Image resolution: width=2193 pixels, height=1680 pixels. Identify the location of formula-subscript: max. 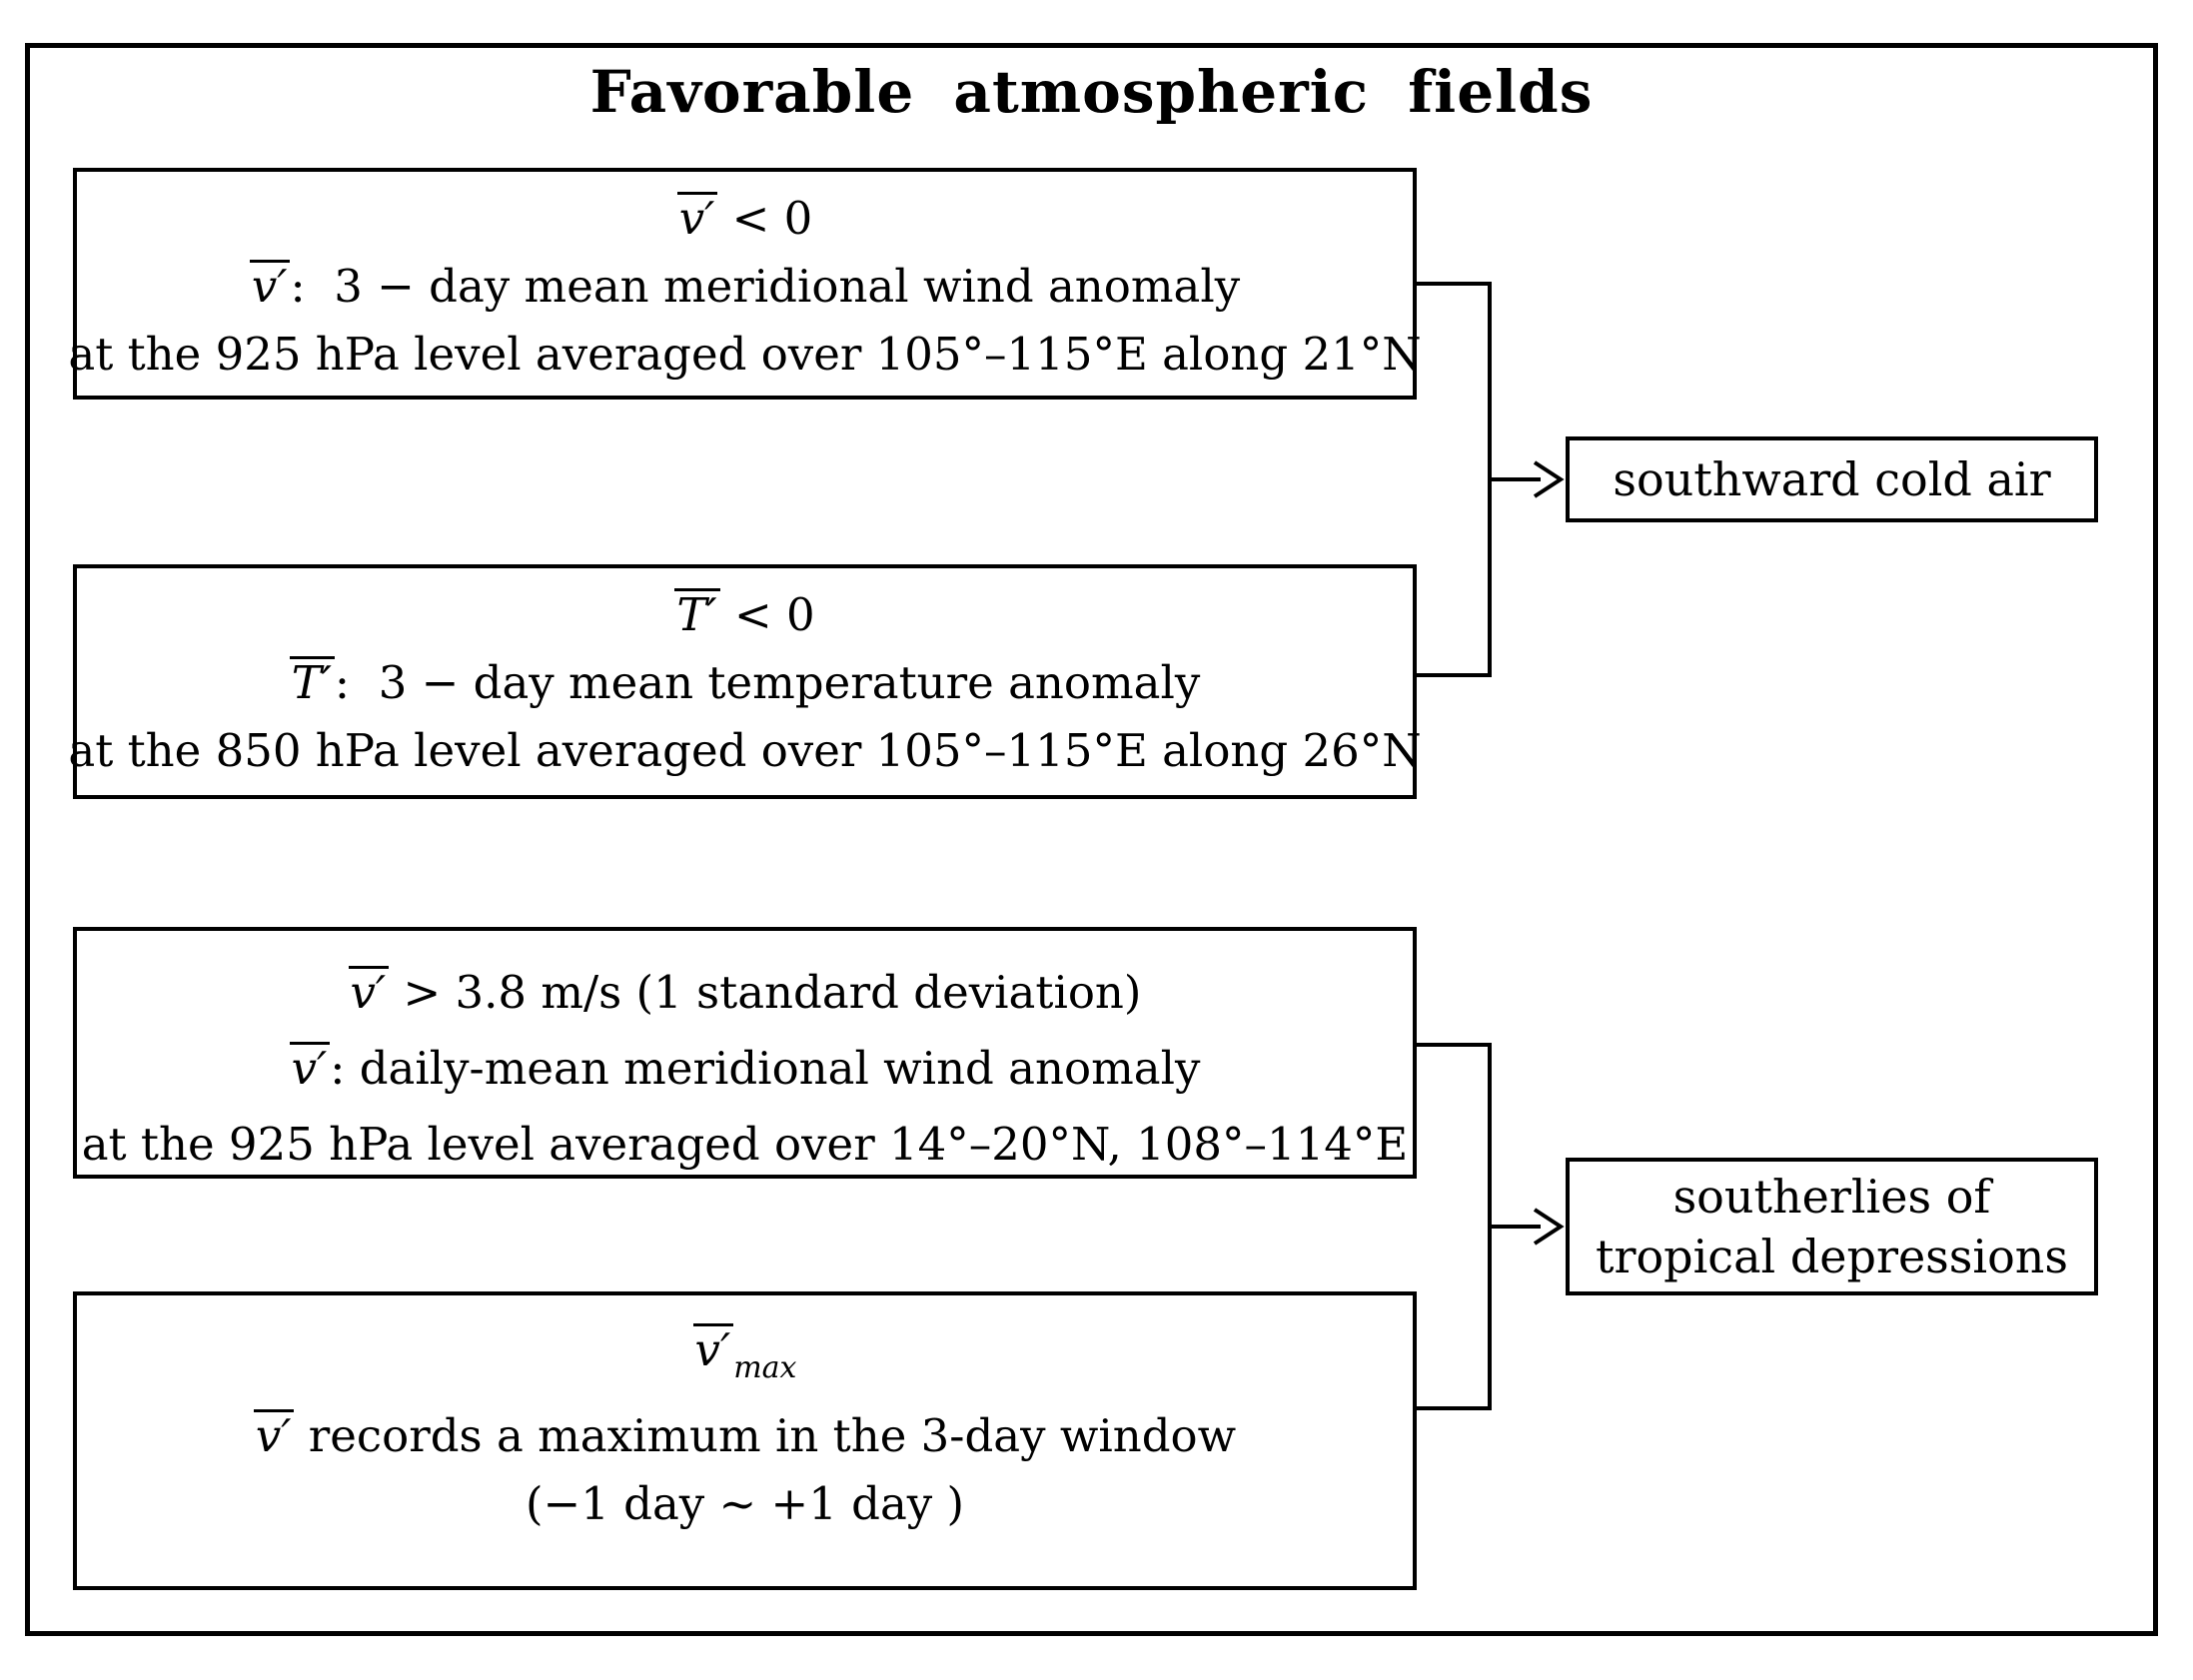
(765, 1367).